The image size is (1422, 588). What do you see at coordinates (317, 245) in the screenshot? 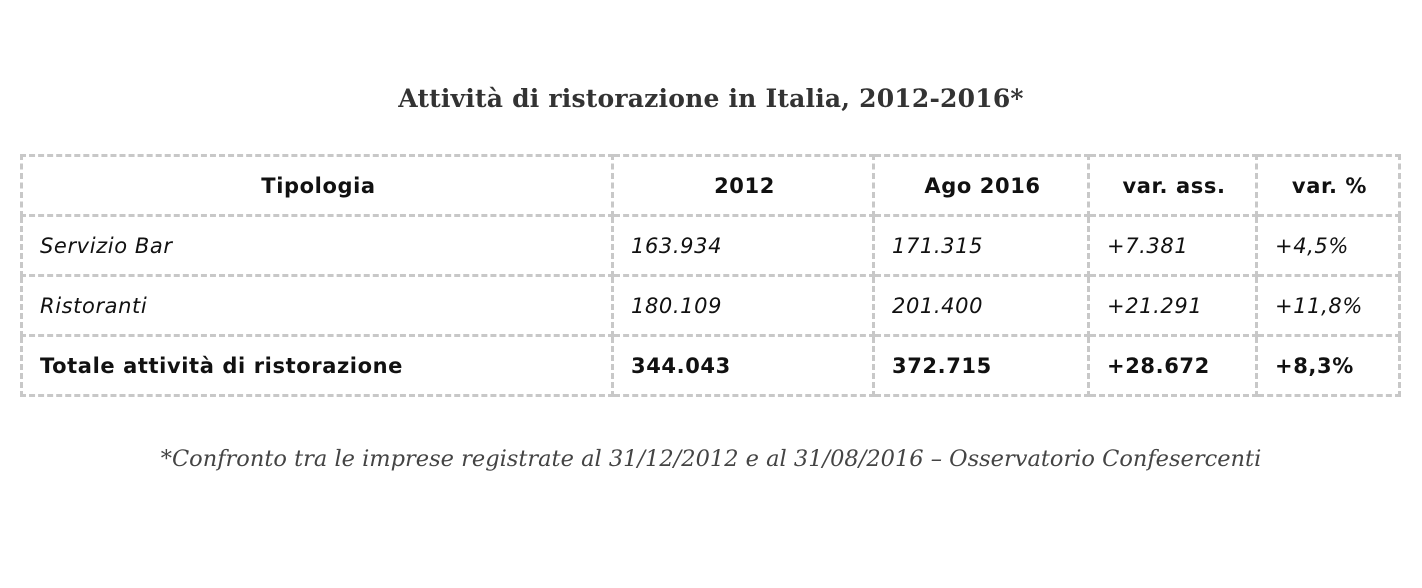
I see `cell-tipologia: Servizio Bar` at bounding box center [317, 245].